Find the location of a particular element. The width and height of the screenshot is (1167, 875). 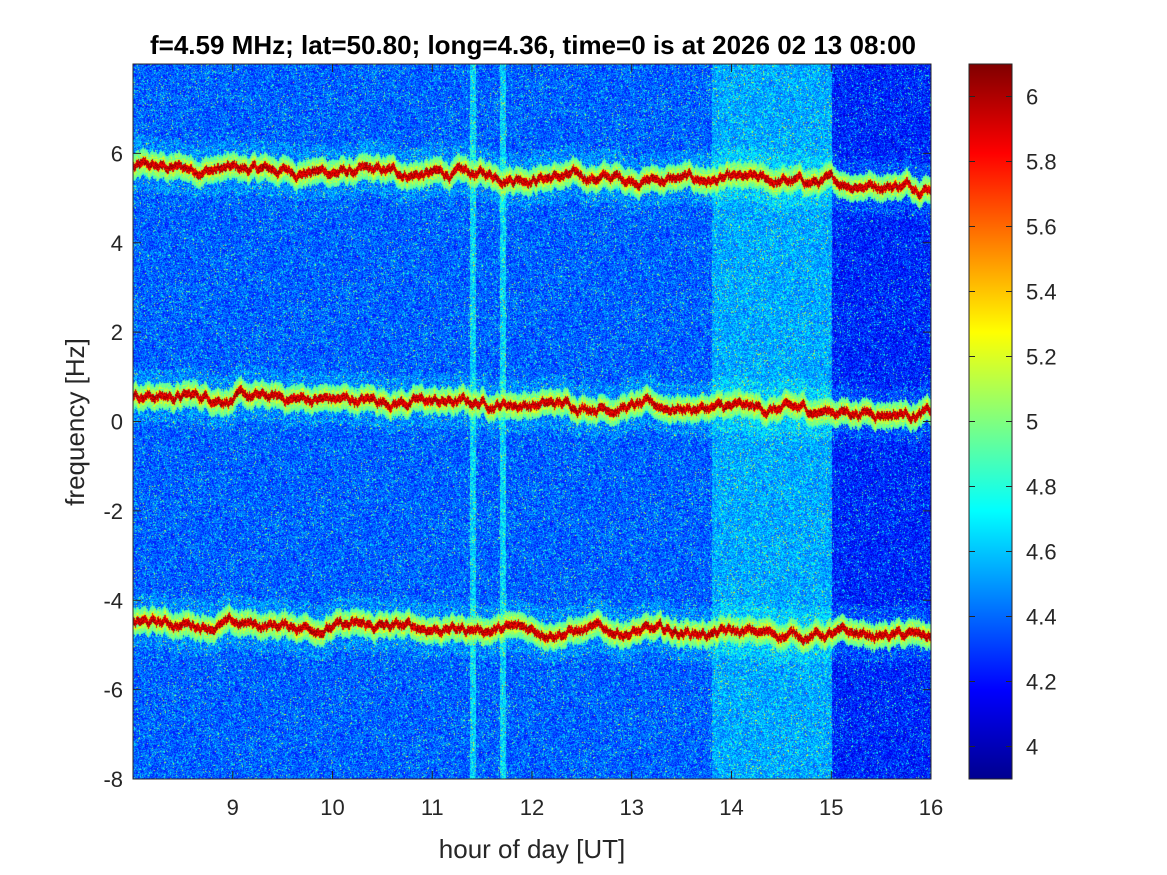

y-tick-label: 2 is located at coordinates (117, 332).